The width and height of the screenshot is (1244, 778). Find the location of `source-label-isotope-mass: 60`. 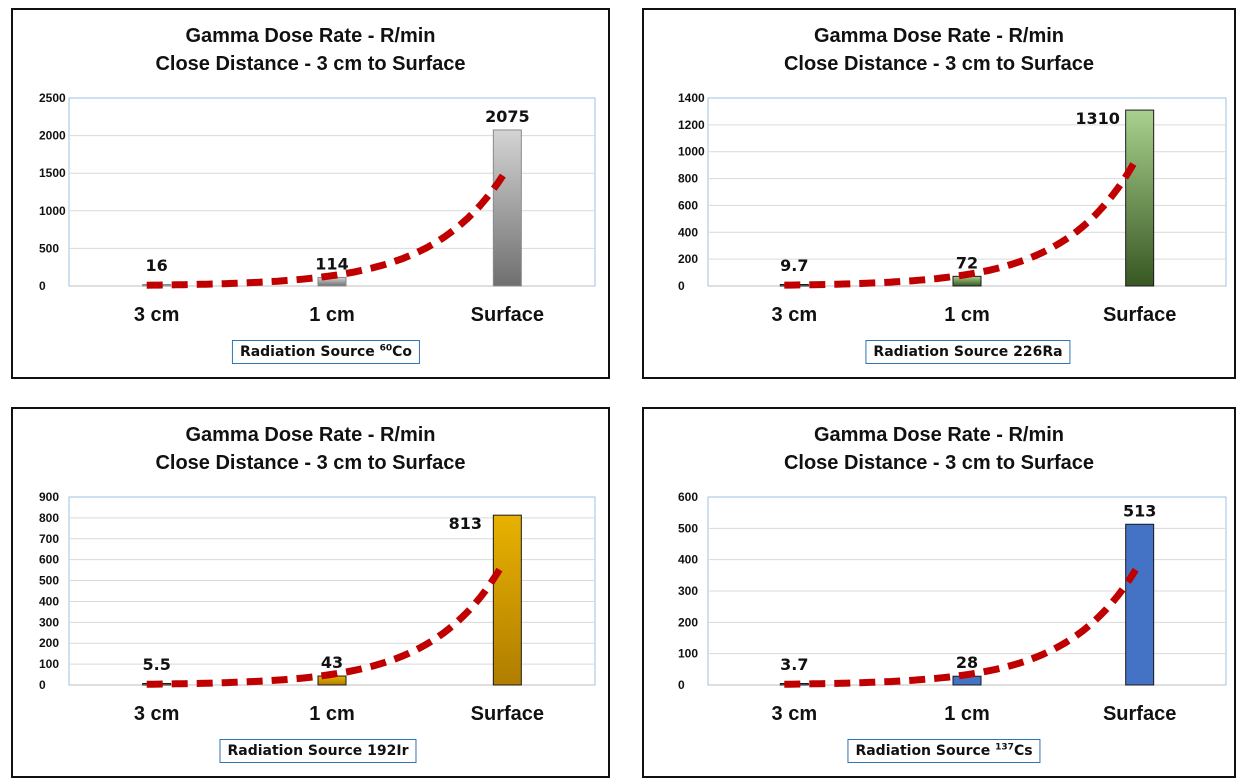

source-label-isotope-mass: 60 is located at coordinates (386, 348).